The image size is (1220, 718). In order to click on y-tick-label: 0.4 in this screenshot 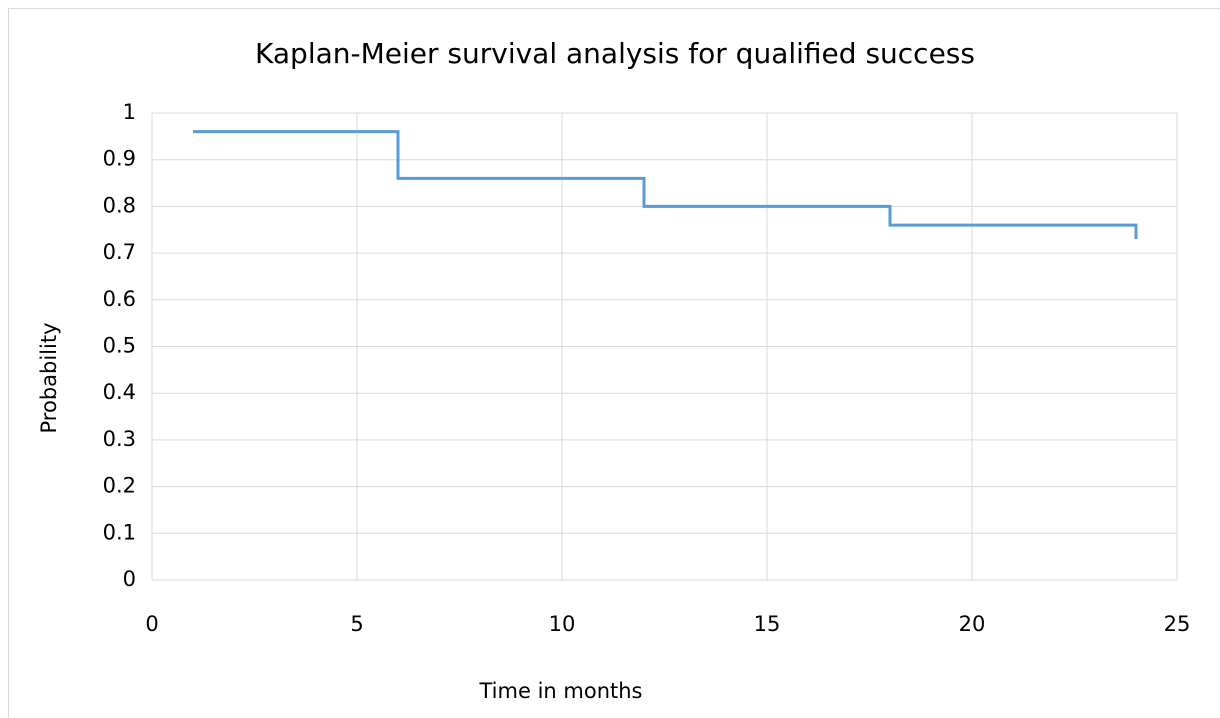, I will do `click(119, 392)`.